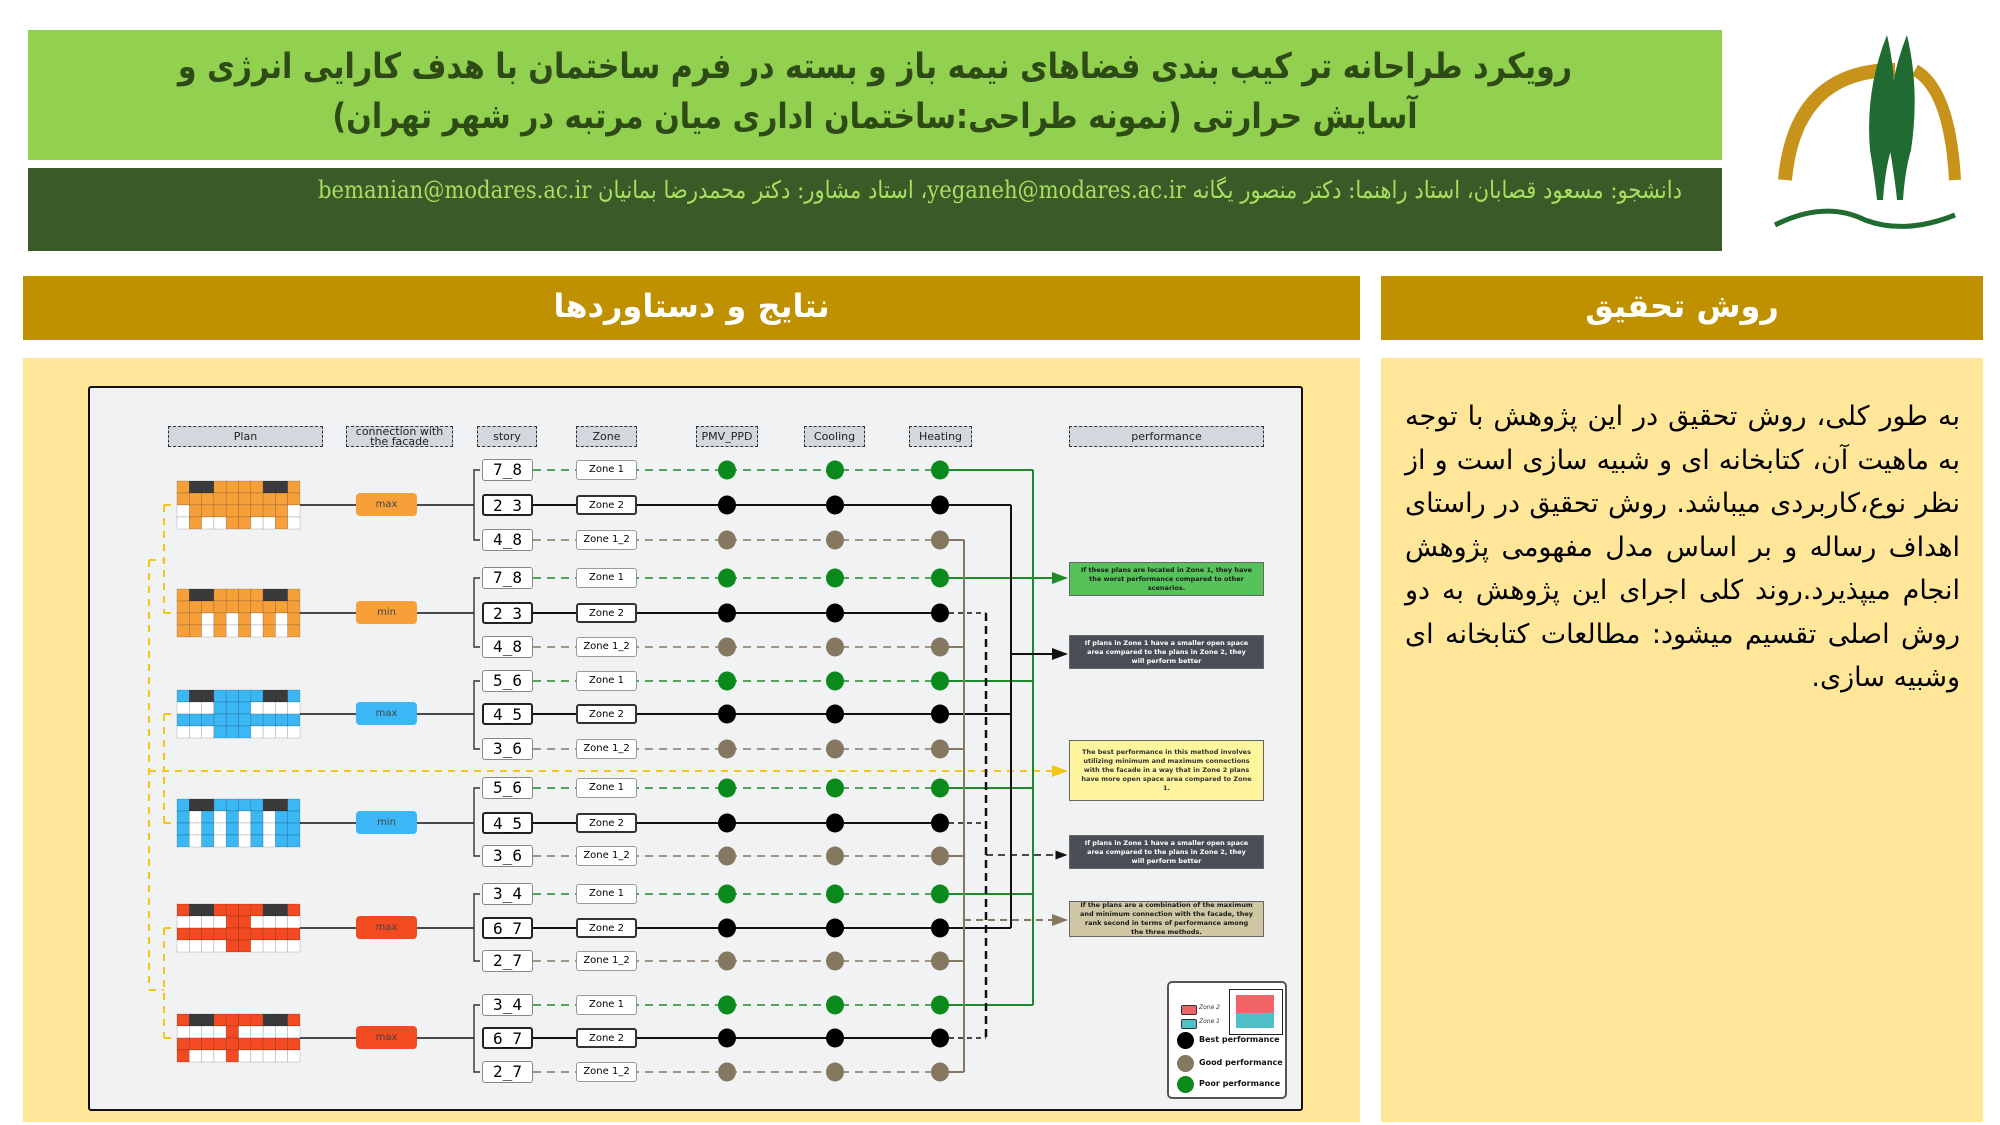 Image resolution: width=2000 pixels, height=1125 pixels. Describe the element at coordinates (1185, 1040) in the screenshot. I see `legend-dot-best` at that location.